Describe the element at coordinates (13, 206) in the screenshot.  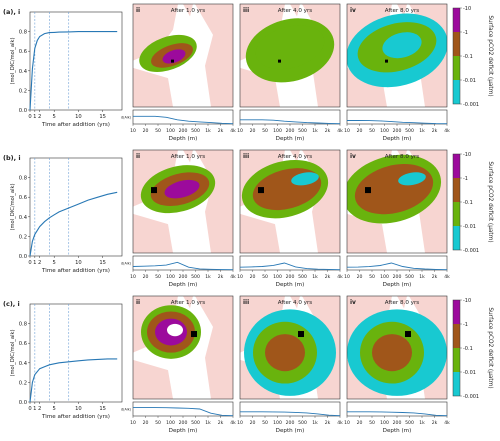
I see `ylabel: (mol_DIC/mol_alk)` at that location.